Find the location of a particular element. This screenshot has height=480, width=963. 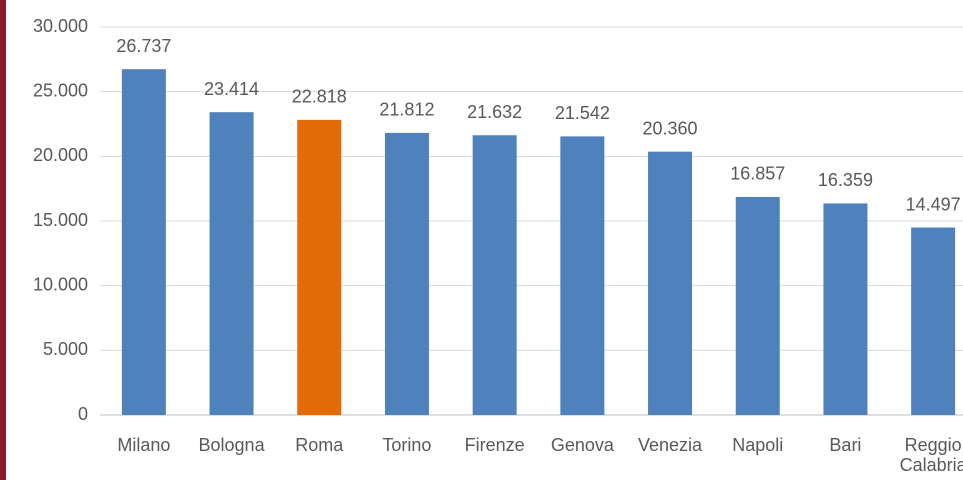

value-label: 16.857 is located at coordinates (757, 174).